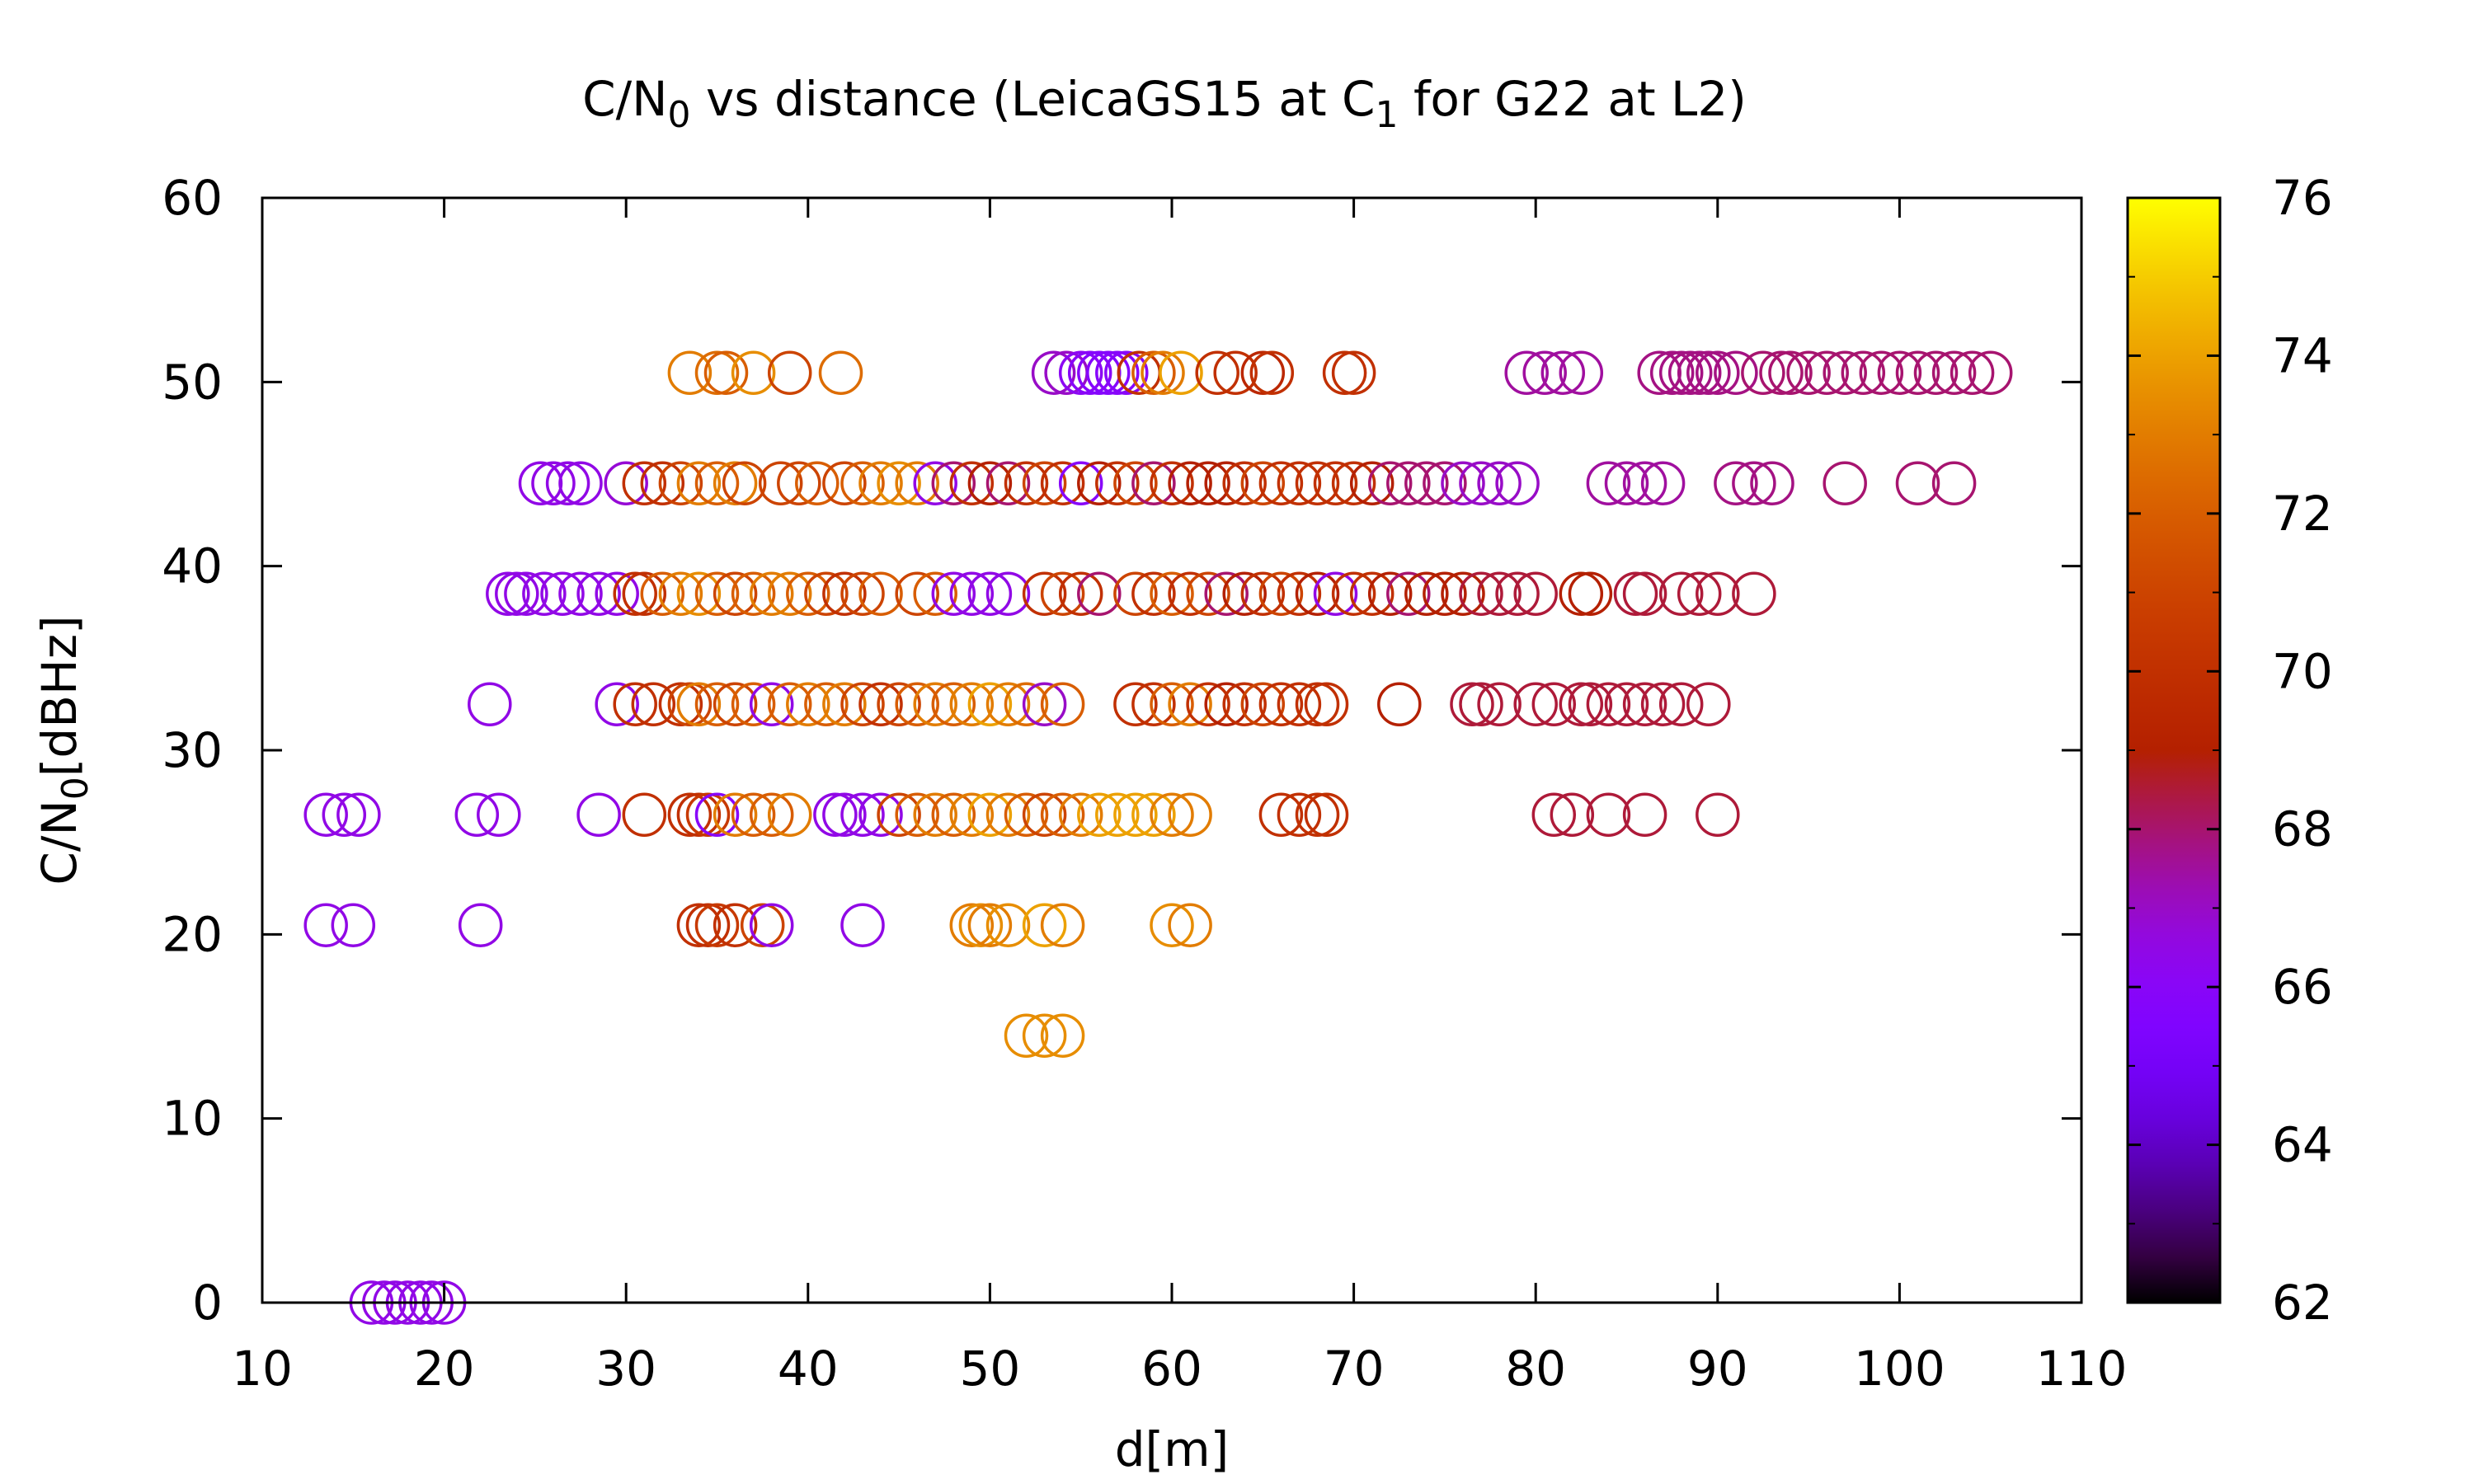  Describe the element at coordinates (262, 1369) in the screenshot. I see `x-tick-label: 10` at that location.